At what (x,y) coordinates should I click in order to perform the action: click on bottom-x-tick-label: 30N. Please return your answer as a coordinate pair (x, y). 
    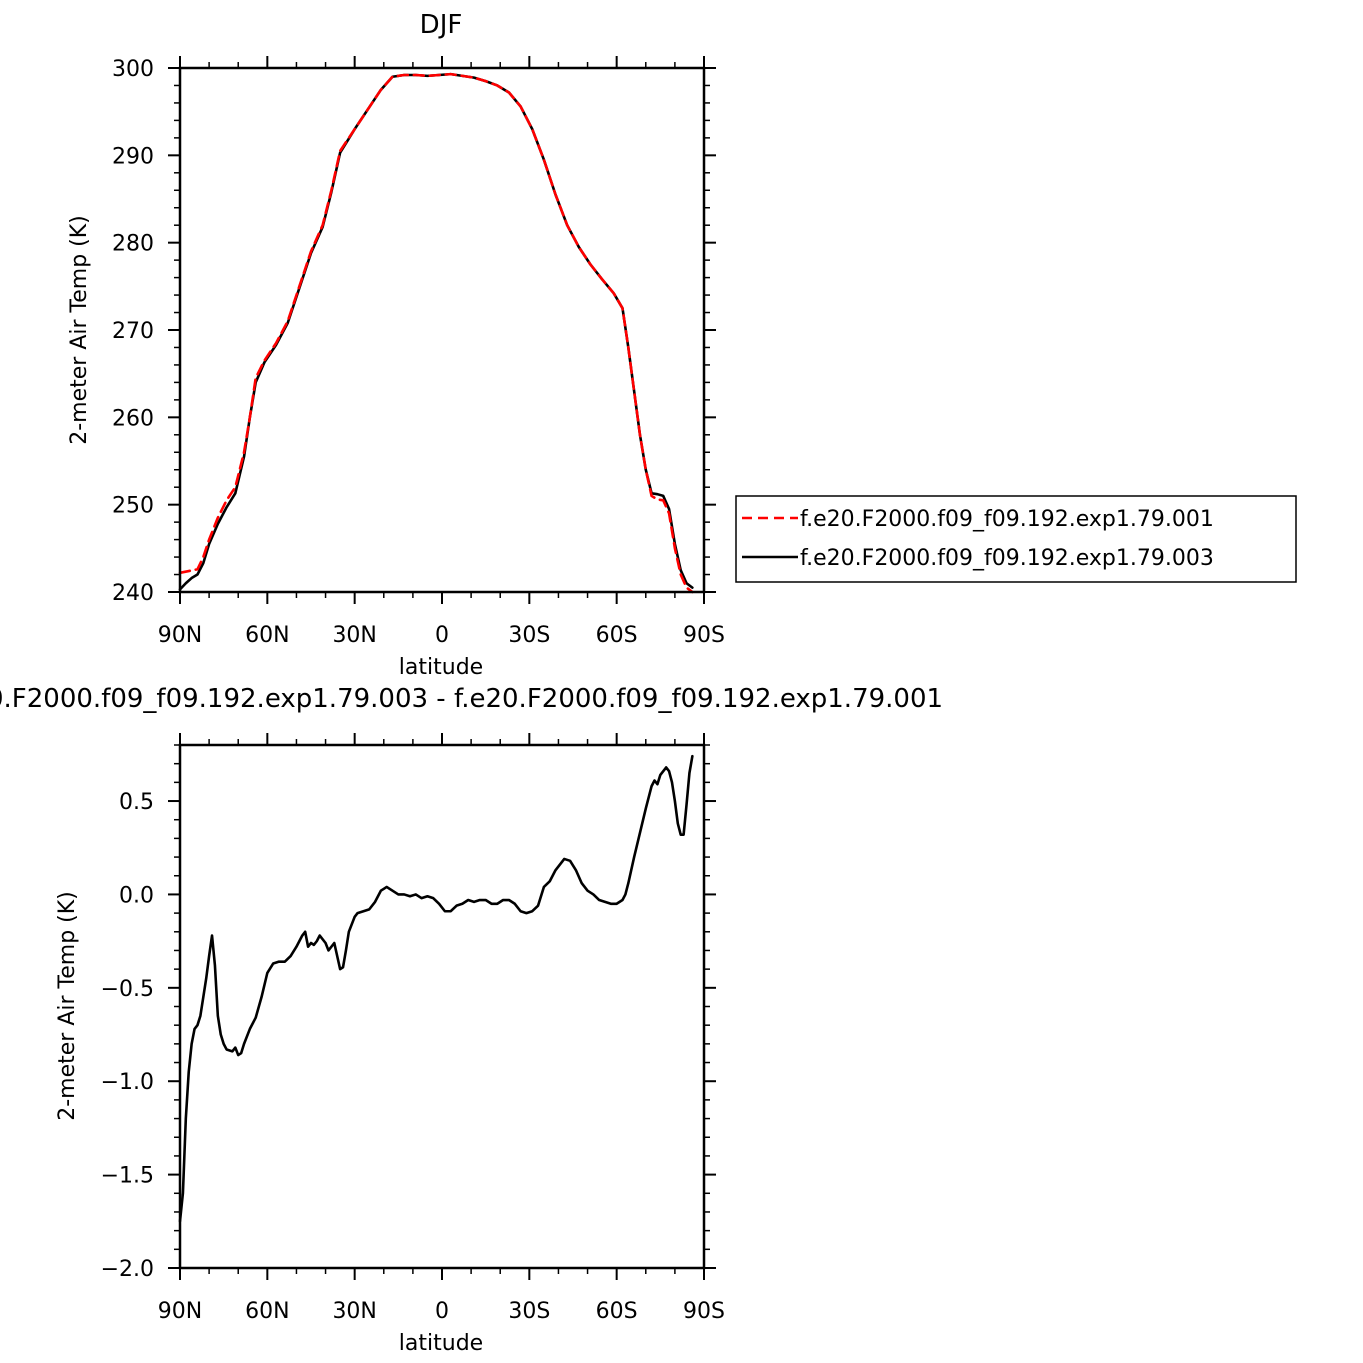
    Looking at the image, I should click on (354, 1311).